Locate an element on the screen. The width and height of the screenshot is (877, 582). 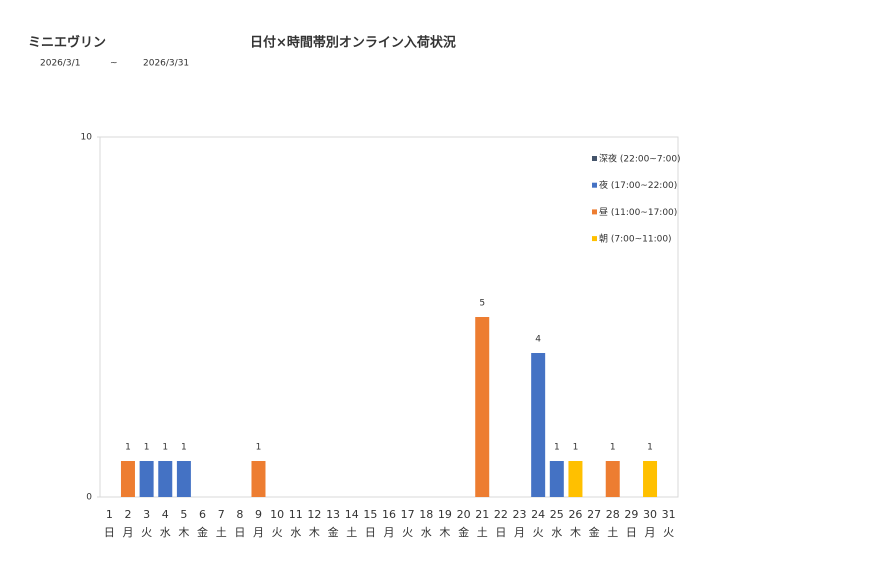
x-tick-label: 2 is located at coordinates (127, 514).